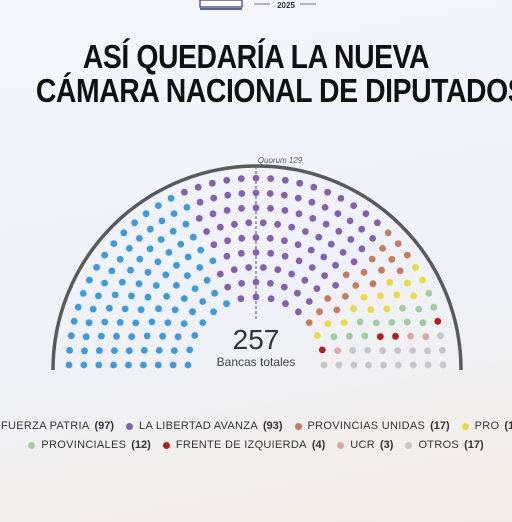  What do you see at coordinates (141, 445) in the screenshot?
I see `legend-count: (12)` at bounding box center [141, 445].